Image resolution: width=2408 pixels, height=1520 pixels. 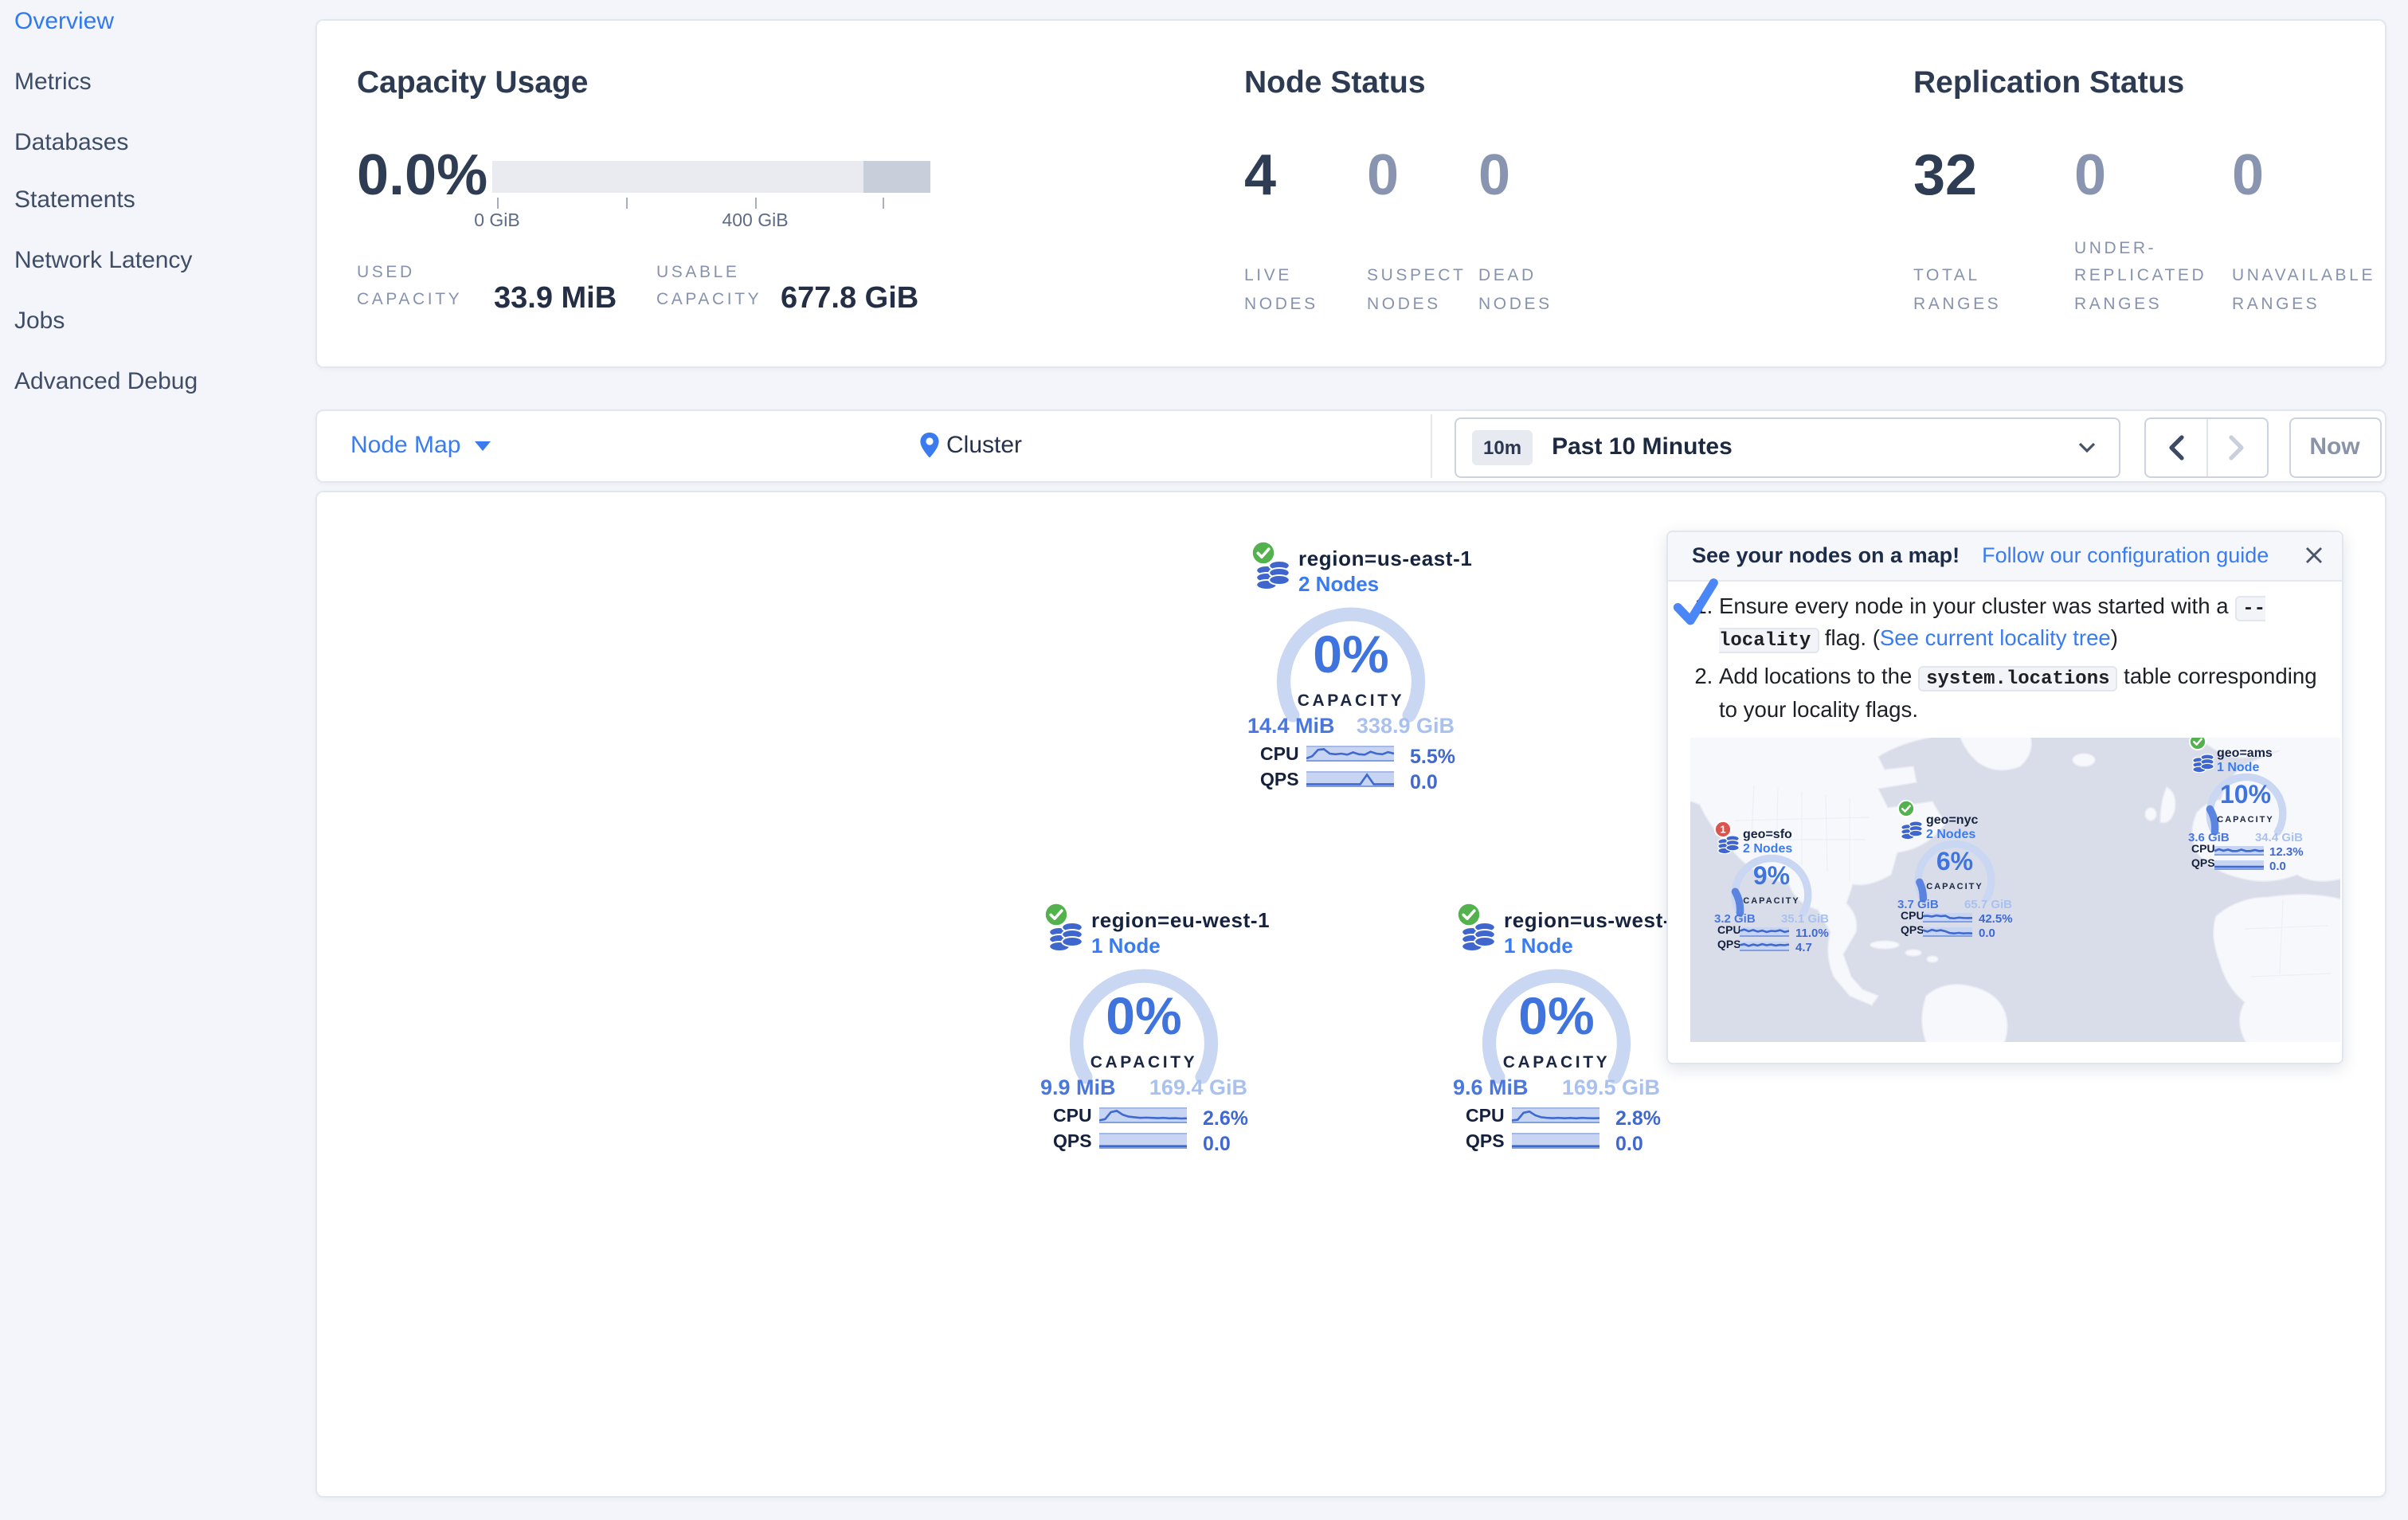 I want to click on capacity-gauge: 6% CAPACITY, so click(x=1955, y=872).